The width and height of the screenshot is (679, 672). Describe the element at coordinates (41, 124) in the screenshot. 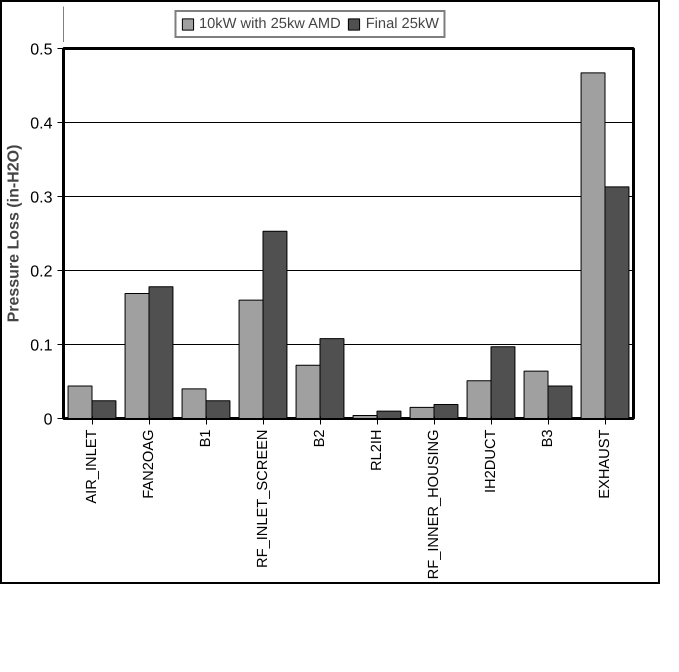

I see `y-tick-label: 0.4` at that location.